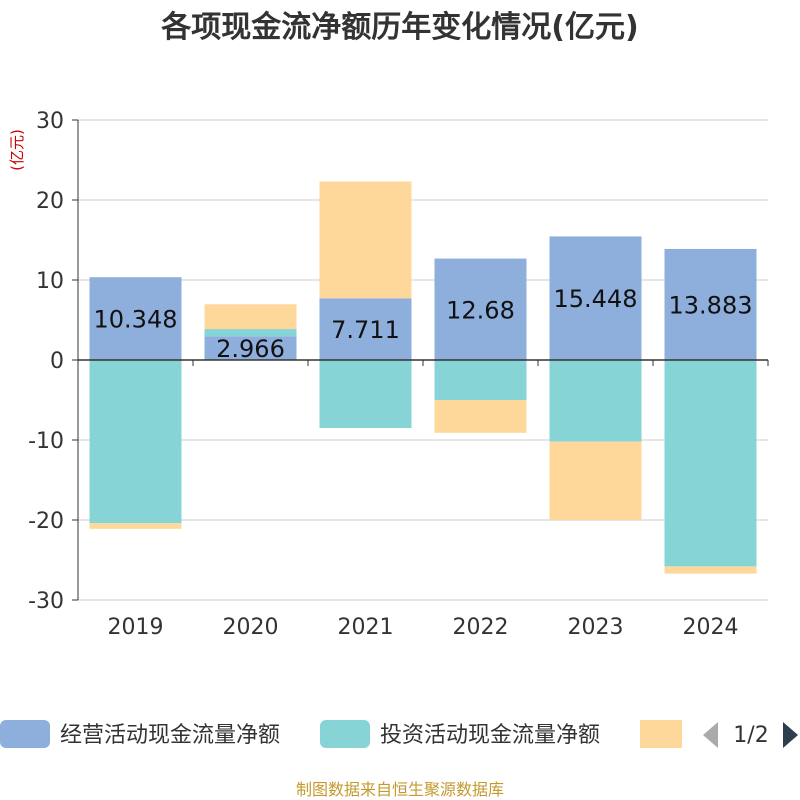 This screenshot has height=800, width=800. Describe the element at coordinates (50, 121) in the screenshot. I see `y-tick-label: 30` at that location.